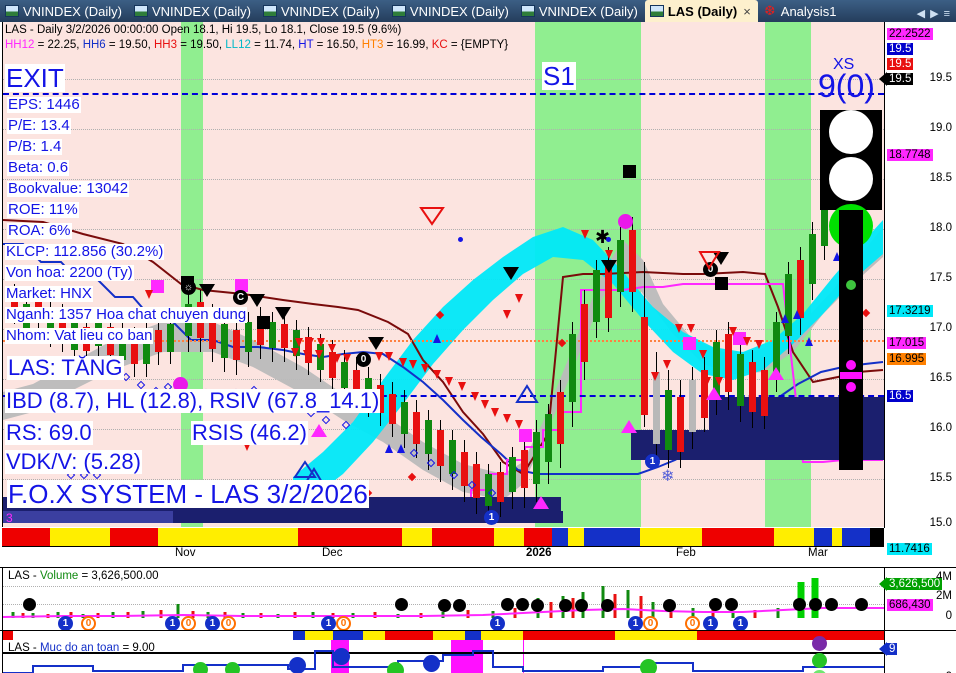 The height and width of the screenshot is (673, 956). What do you see at coordinates (910, 155) in the screenshot?
I see `level-18-77-marker: 18.7748` at bounding box center [910, 155].